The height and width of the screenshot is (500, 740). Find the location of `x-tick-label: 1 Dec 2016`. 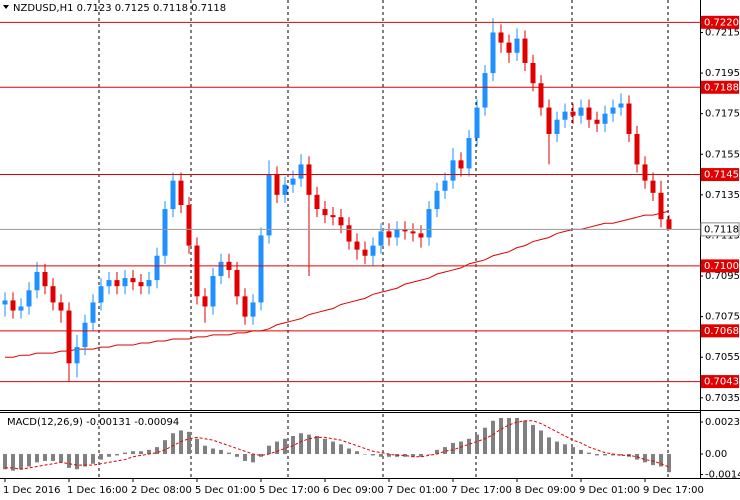

x-tick-label: 1 Dec 2016 is located at coordinates (32, 490).